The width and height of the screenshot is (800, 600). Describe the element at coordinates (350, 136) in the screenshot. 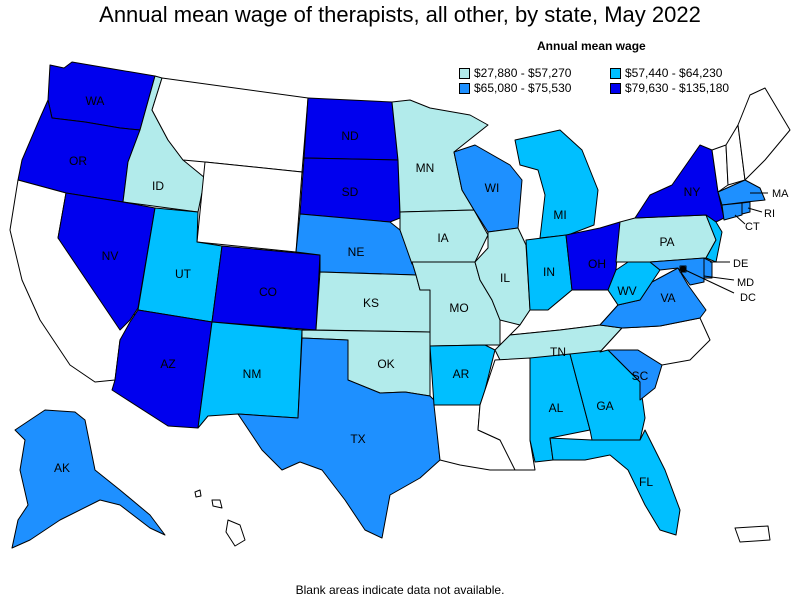

I see `state-label-ND: ND` at that location.